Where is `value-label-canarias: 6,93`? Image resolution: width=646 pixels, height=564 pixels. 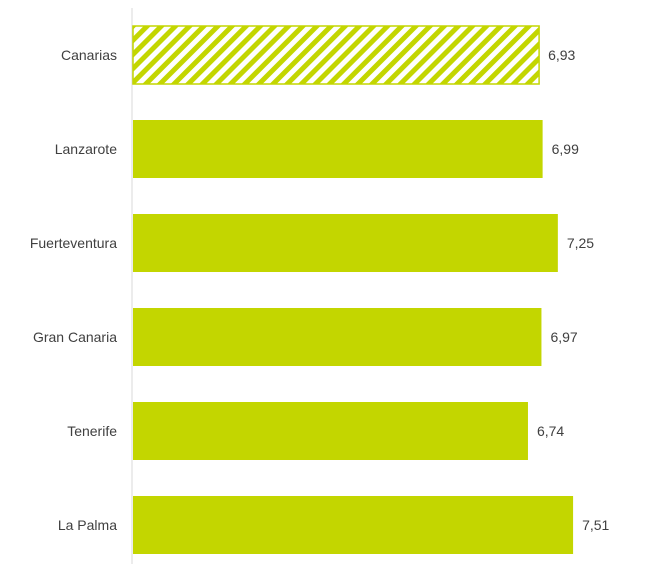 value-label-canarias: 6,93 is located at coordinates (561, 55).